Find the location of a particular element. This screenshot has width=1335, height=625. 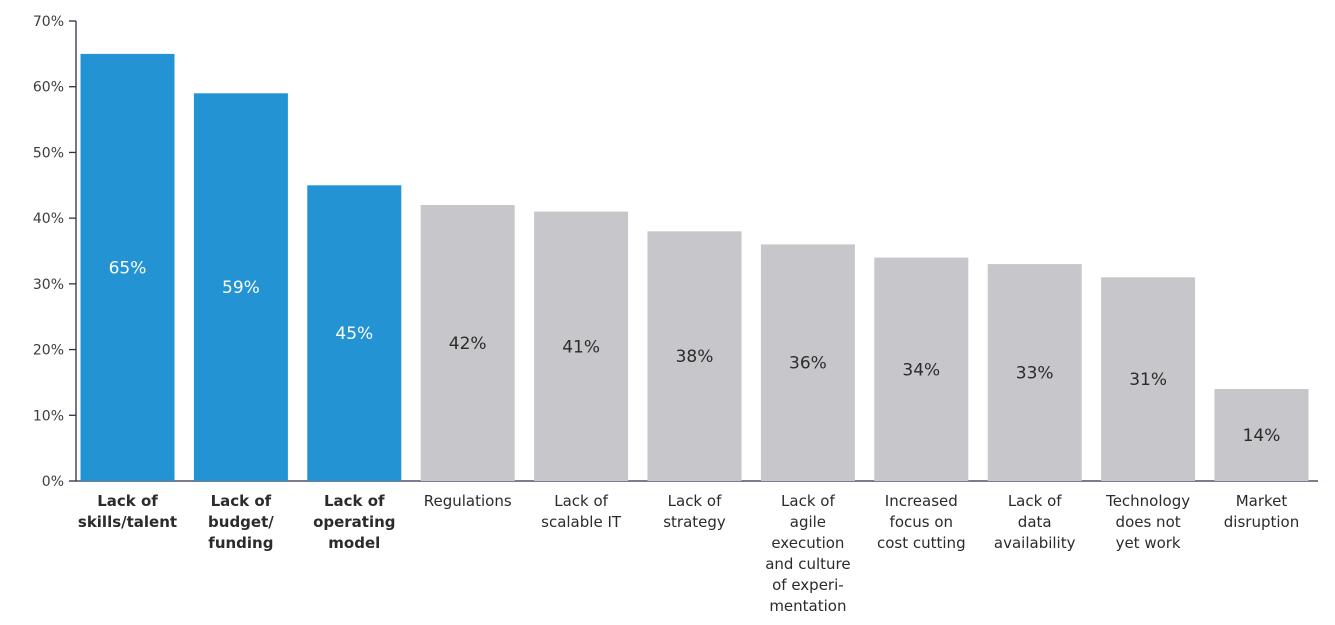

category-label-line: Regulations is located at coordinates (468, 501).